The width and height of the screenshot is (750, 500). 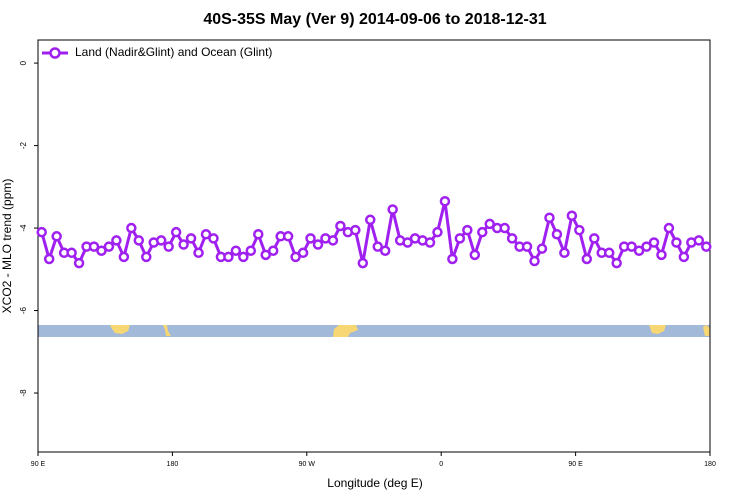 I want to click on x-tick-label: 90 W, so click(x=307, y=464).